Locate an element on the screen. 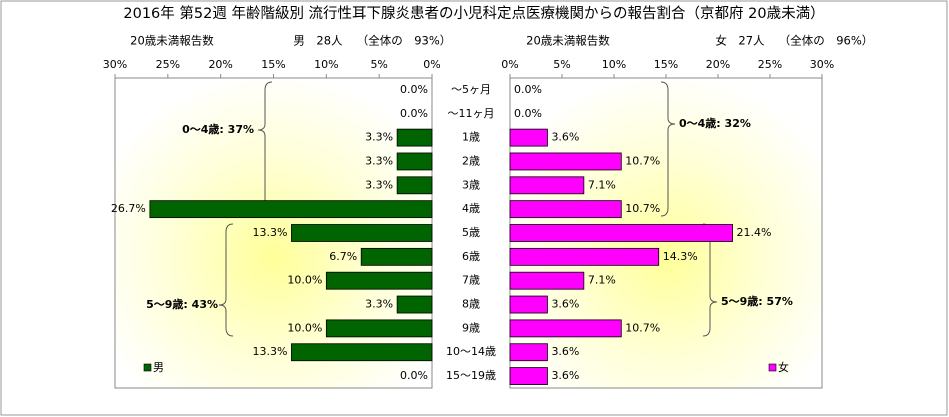 Image resolution: width=949 pixels, height=417 pixels. category-label: 8歳 is located at coordinates (471, 304).